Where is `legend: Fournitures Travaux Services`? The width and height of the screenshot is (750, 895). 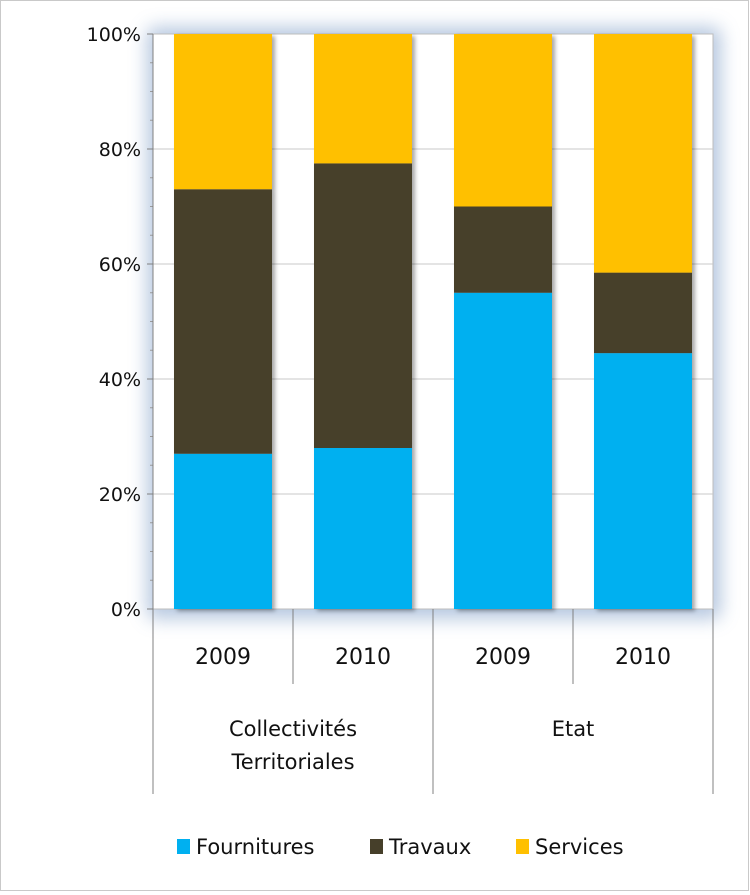
legend: Fournitures Travaux Services is located at coordinates (400, 847).